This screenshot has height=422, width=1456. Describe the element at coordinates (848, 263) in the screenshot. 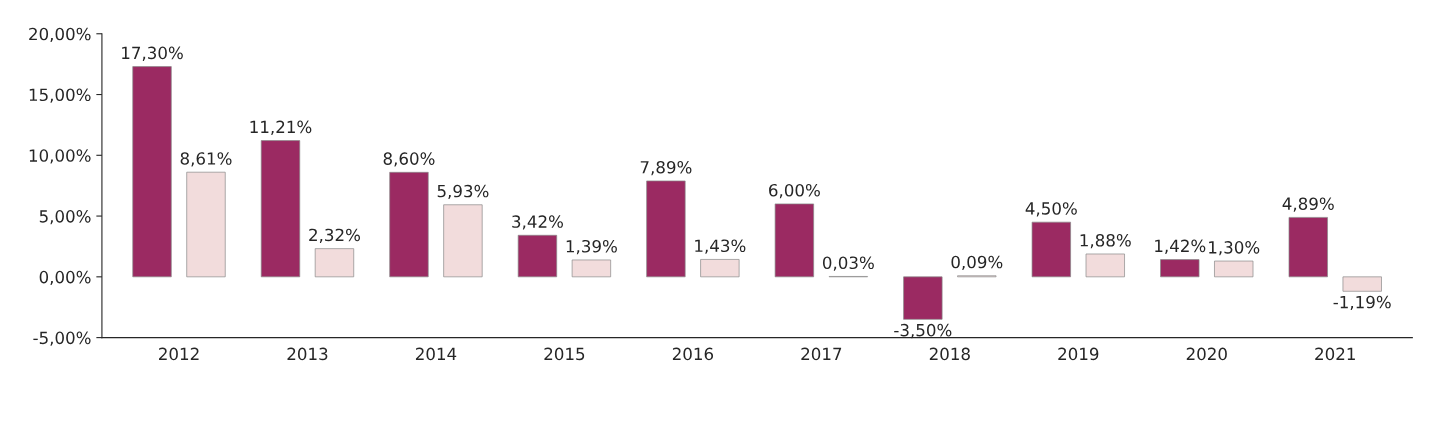

I see `data-label: 0,03%` at that location.